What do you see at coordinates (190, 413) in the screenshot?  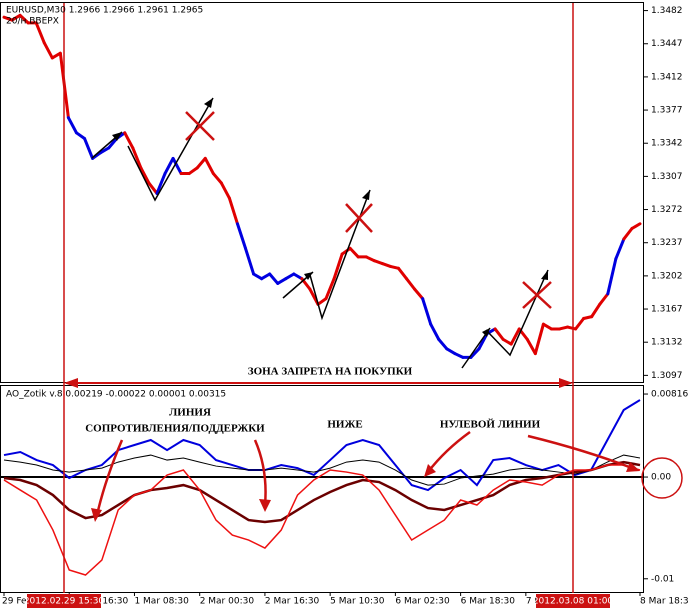 I see `annotation: ЛИНИЯ` at bounding box center [190, 413].